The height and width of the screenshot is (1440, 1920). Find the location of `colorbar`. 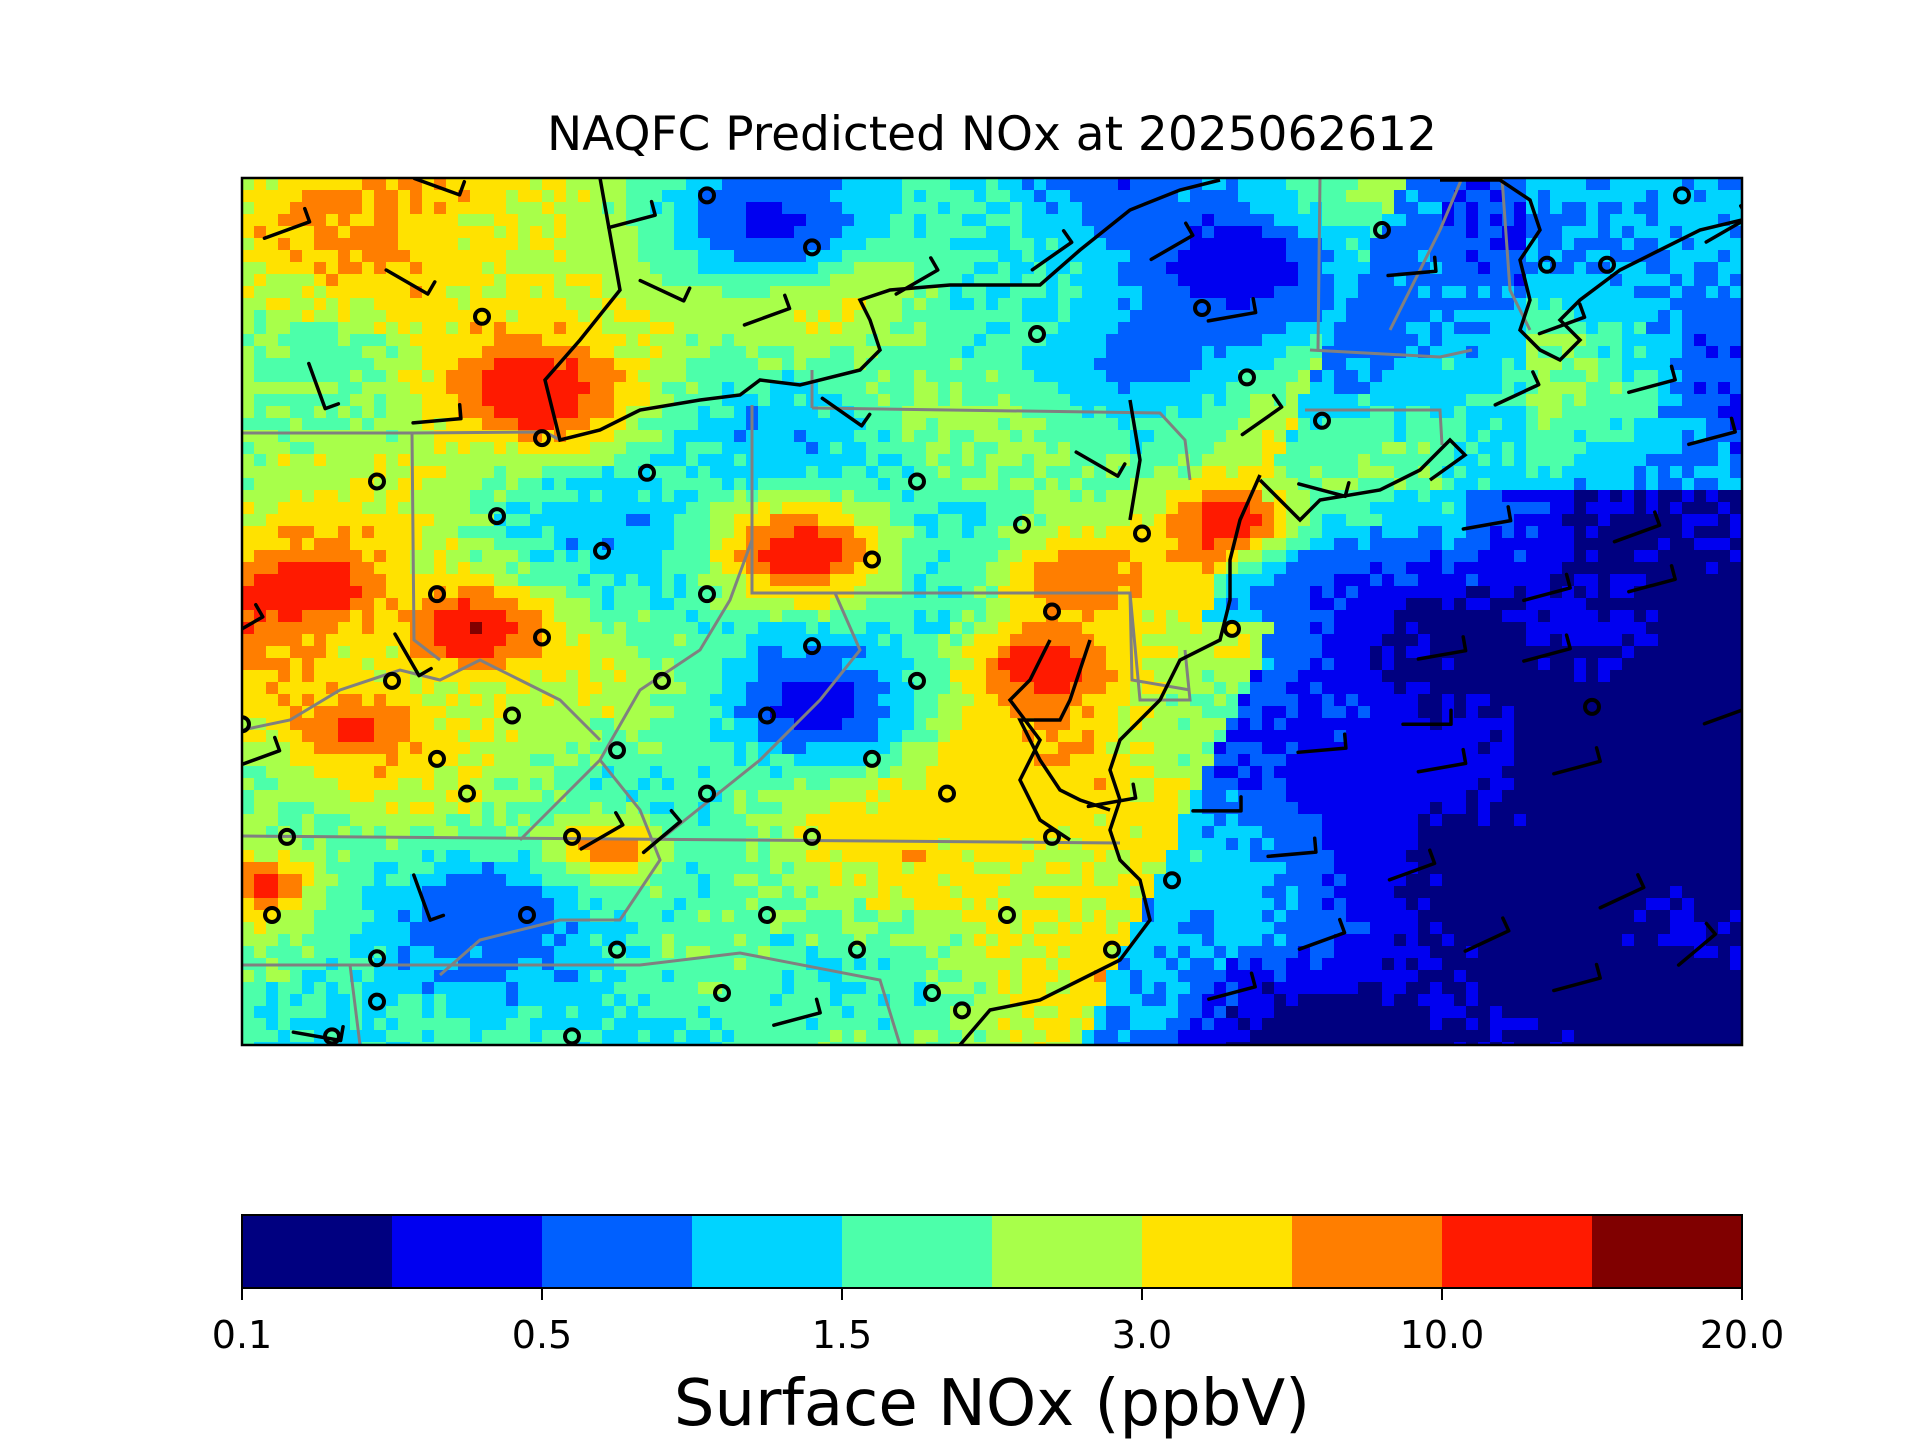

colorbar is located at coordinates (992, 1251).